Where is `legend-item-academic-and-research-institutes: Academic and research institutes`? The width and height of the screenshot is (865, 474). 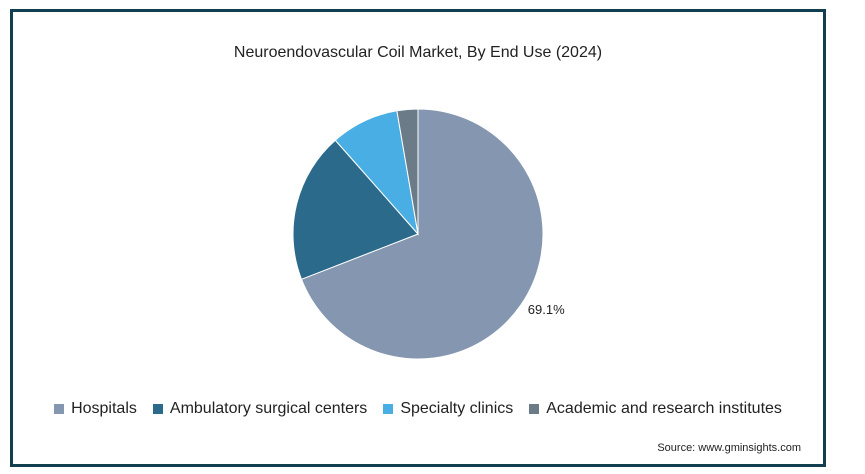
legend-item-academic-and-research-institutes: Academic and research institutes is located at coordinates (655, 409).